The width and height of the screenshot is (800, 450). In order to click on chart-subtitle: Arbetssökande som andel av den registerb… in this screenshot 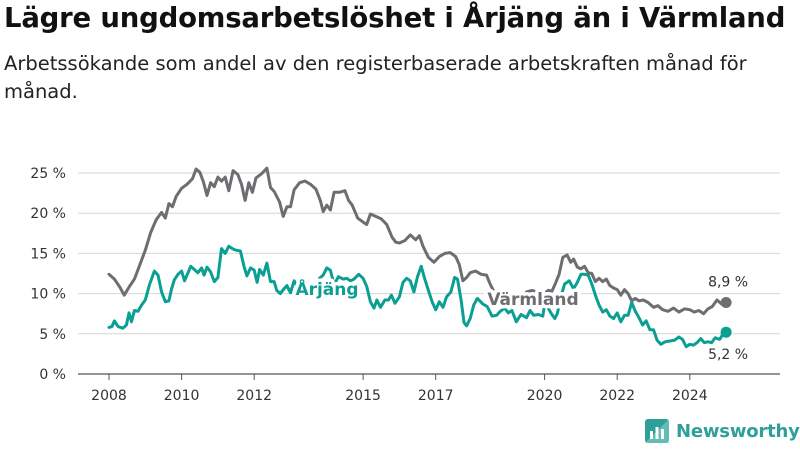, I will do `click(375, 77)`.